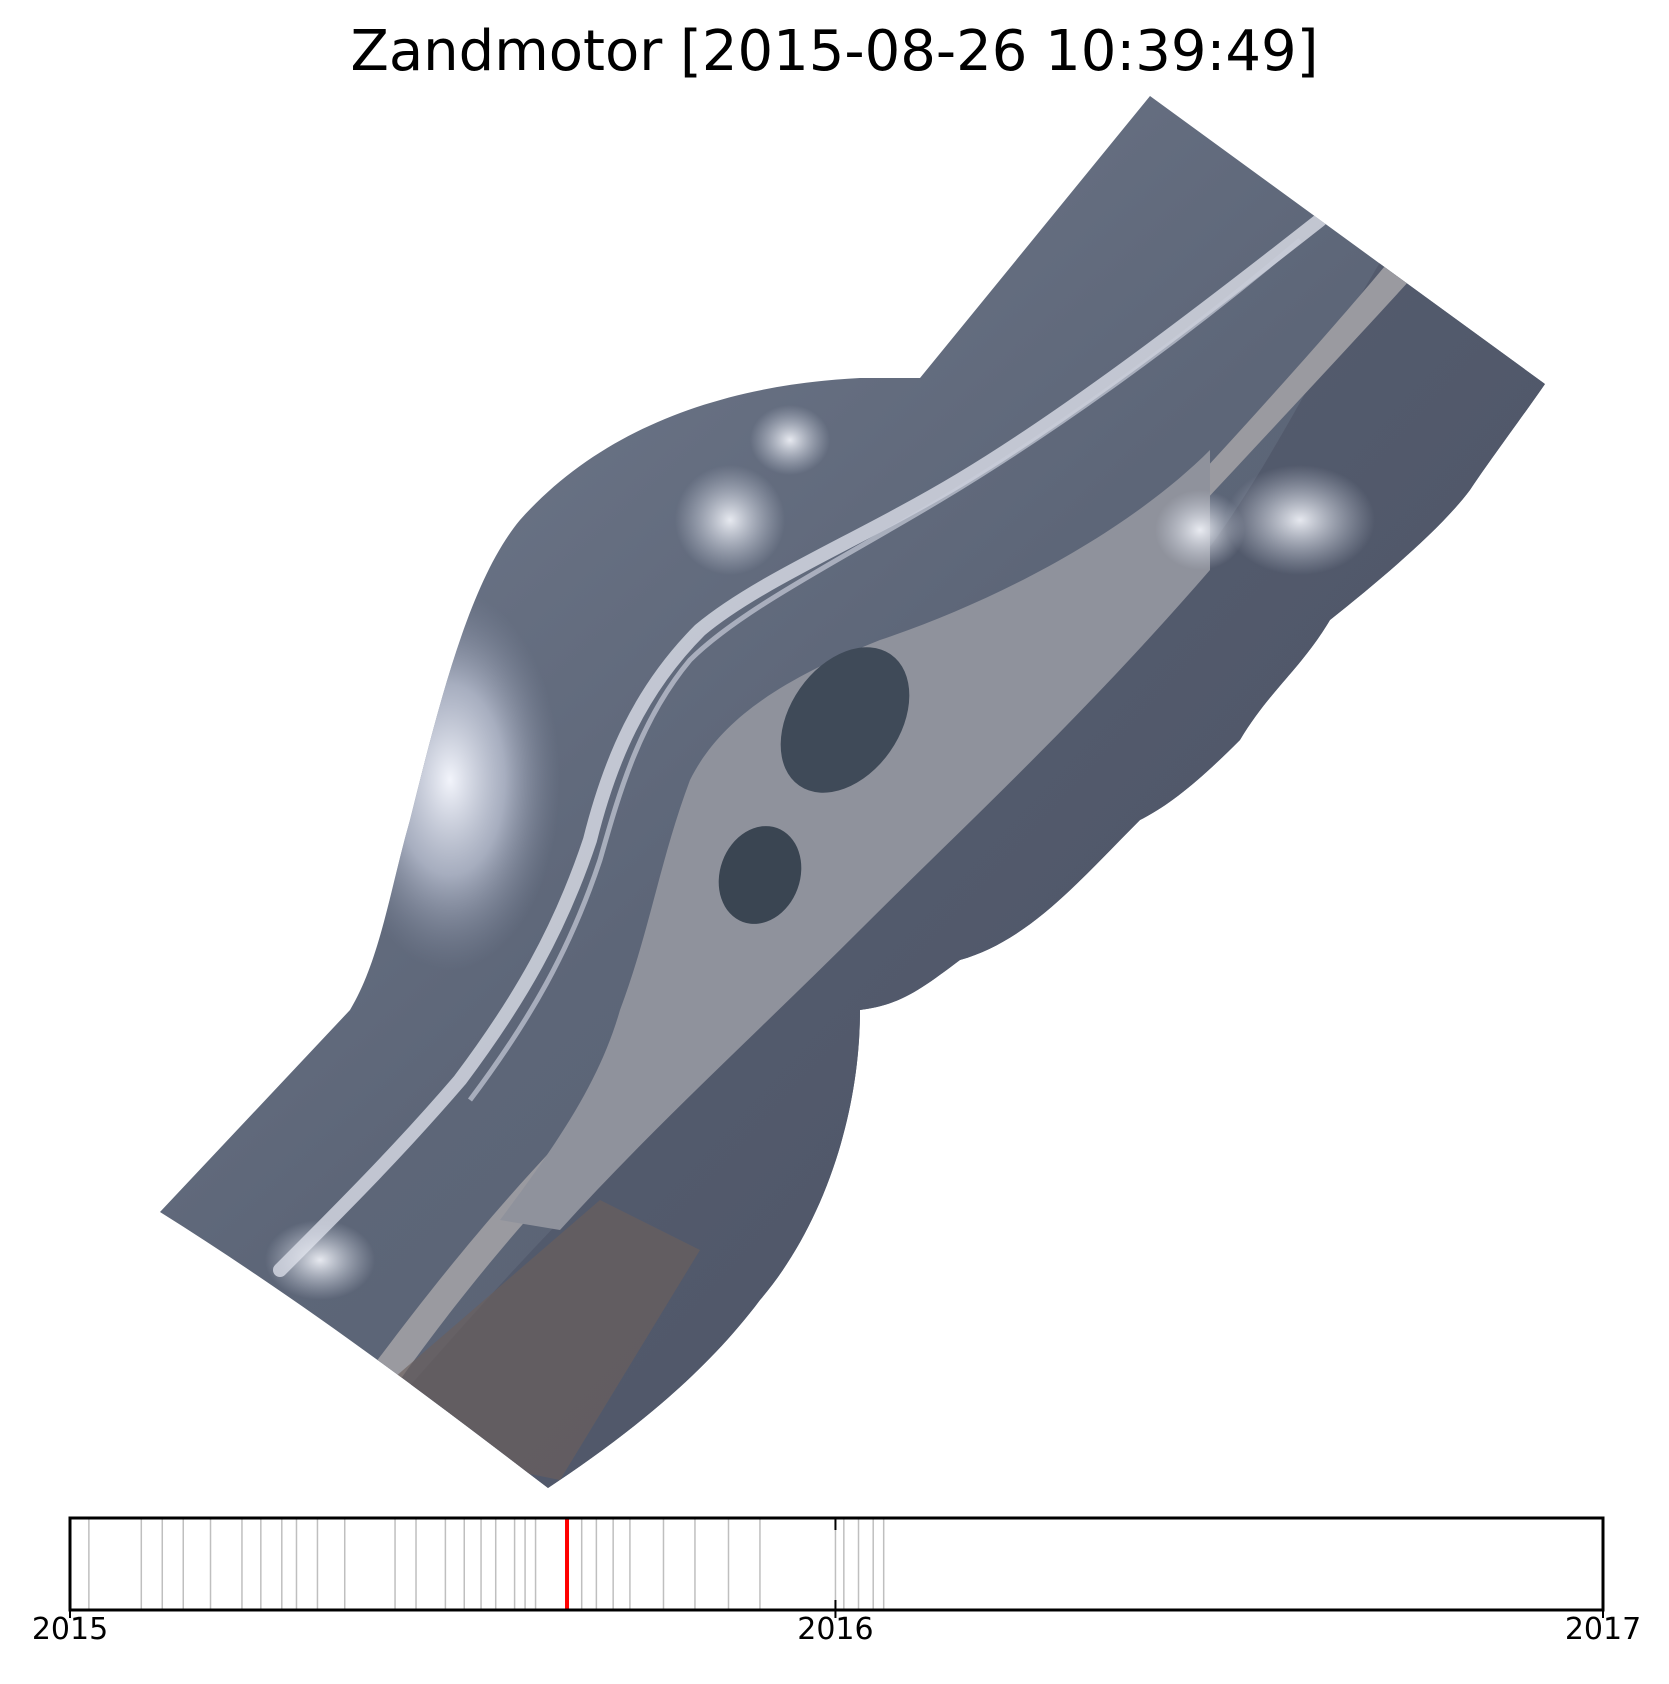 The width and height of the screenshot is (1669, 1684). Describe the element at coordinates (834, 51) in the screenshot. I see `figure-title: Zandmotor [2015-08-26 10:39:49]` at that location.